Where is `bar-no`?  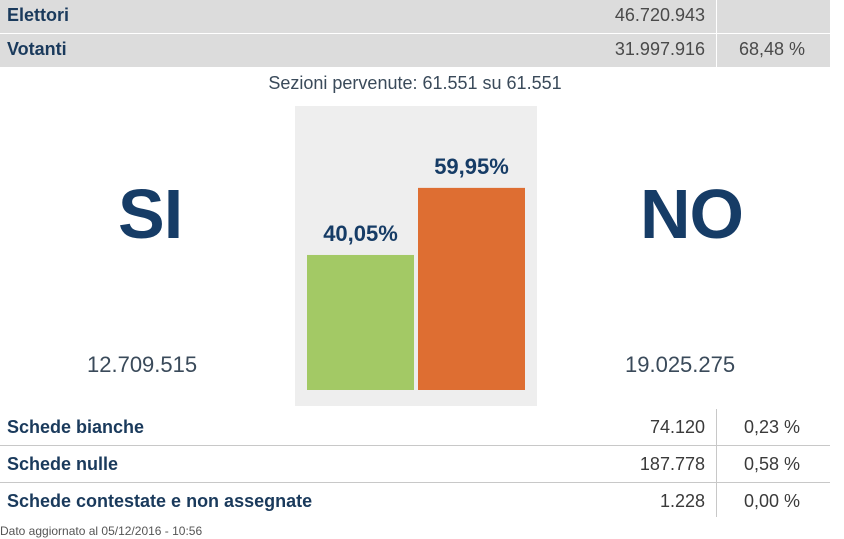 bar-no is located at coordinates (471, 288).